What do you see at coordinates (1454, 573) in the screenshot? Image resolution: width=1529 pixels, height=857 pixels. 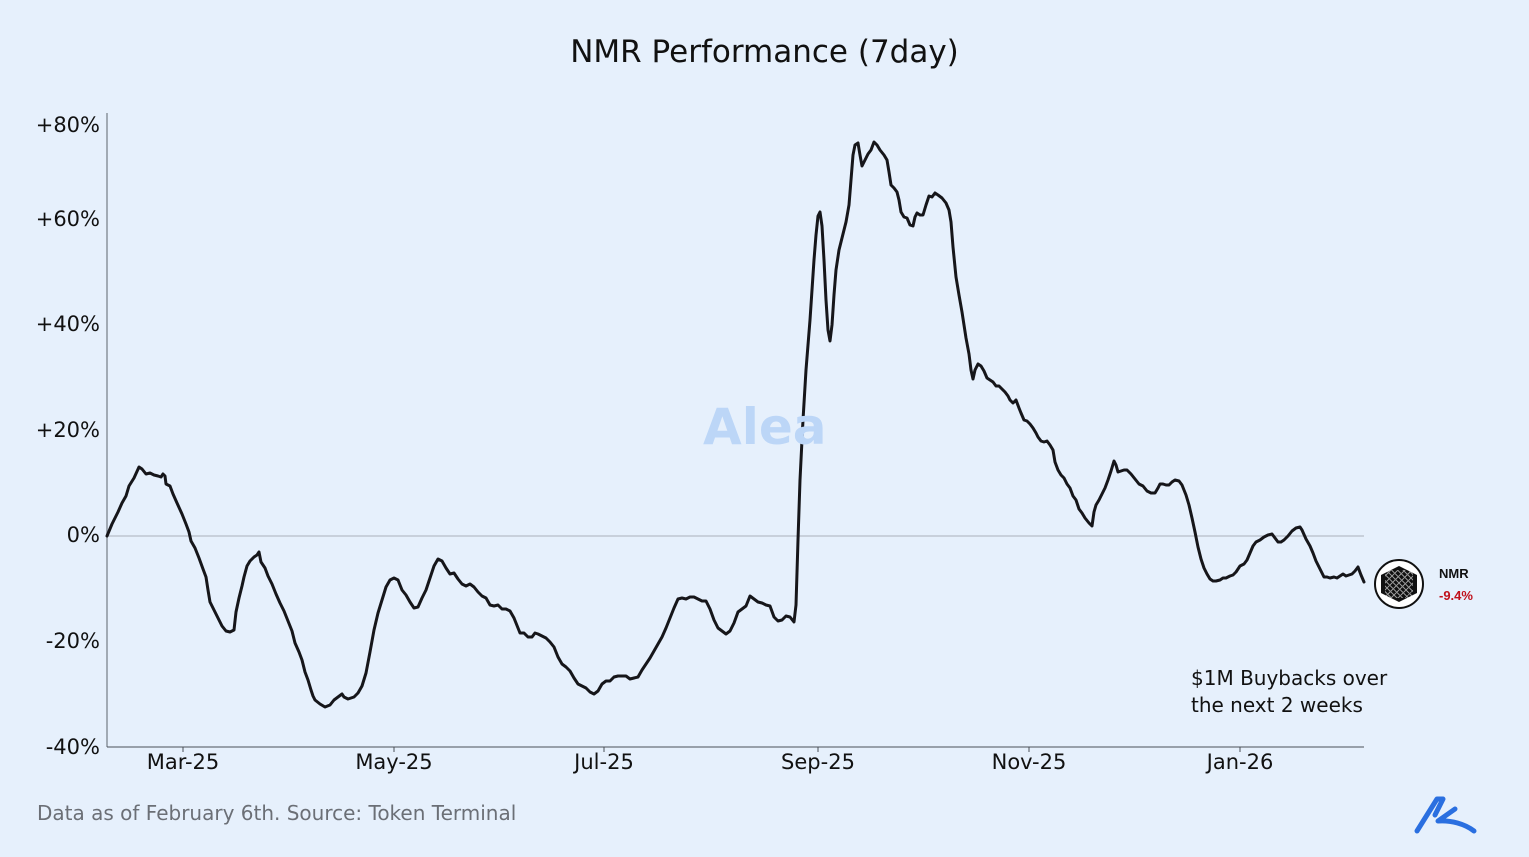 I see `token-name-label: NMR` at bounding box center [1454, 573].